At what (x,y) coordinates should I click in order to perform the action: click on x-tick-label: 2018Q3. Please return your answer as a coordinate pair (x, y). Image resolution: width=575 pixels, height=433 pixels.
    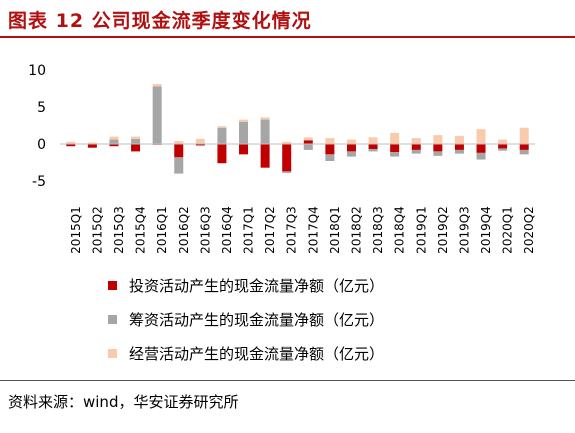
    Looking at the image, I should click on (378, 230).